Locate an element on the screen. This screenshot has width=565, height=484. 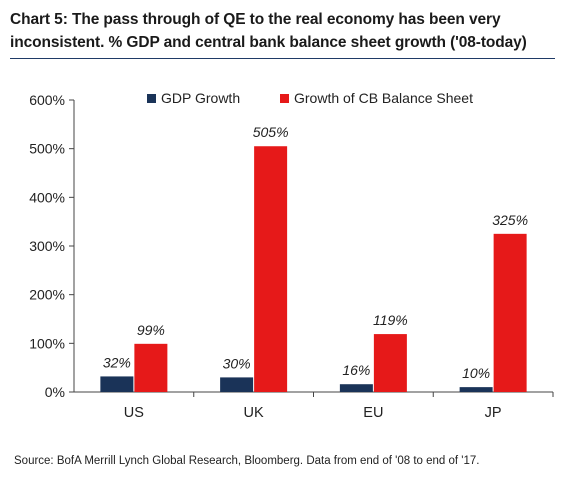
legend: GDP Growth Growth of CB Balance Sheet is located at coordinates (310, 98).